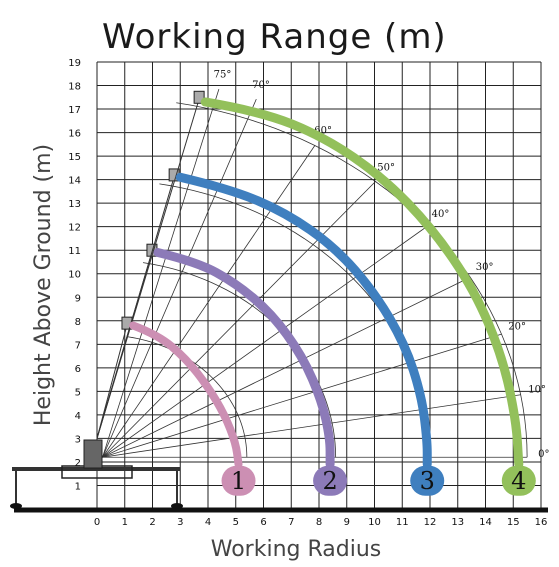 The height and width of the screenshot is (567, 559). What do you see at coordinates (236, 522) in the screenshot?
I see `x-tick-label: 5` at bounding box center [236, 522].